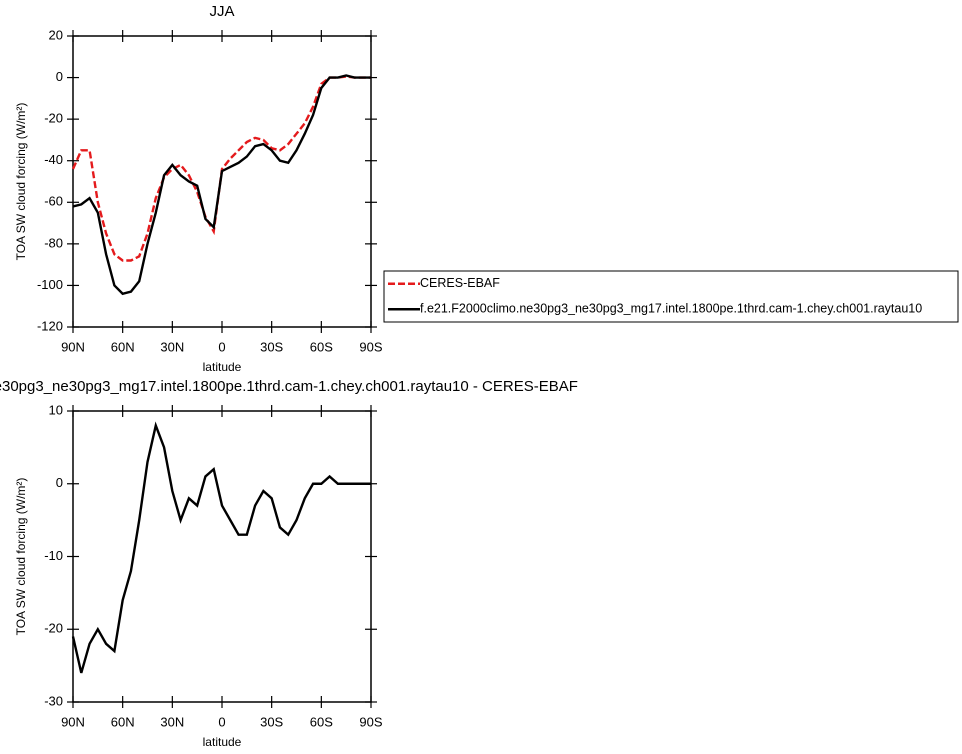 This screenshot has height=754, width=962. What do you see at coordinates (53, 242) in the screenshot?
I see `y-tick-label: -80` at bounding box center [53, 242].